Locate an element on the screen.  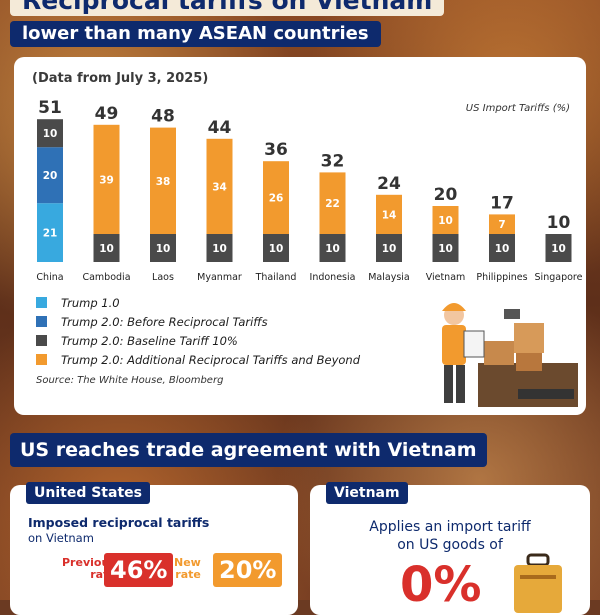
vietnam-tab-label: Vietnam is located at coordinates (367, 493).